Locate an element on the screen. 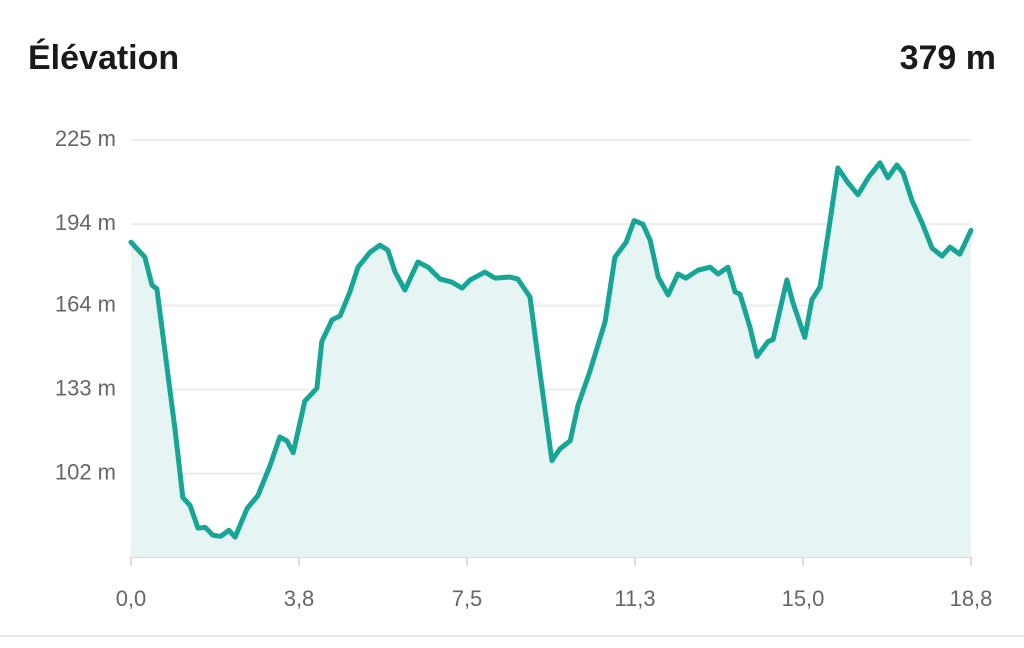 Image resolution: width=1024 pixels, height=648 pixels. x-tick-label: 15,0 is located at coordinates (803, 598).